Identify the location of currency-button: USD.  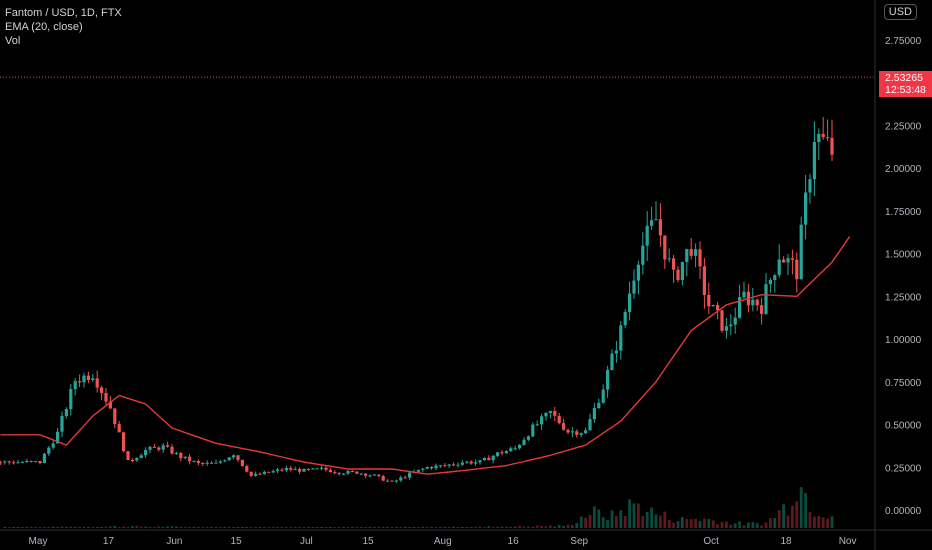
(900, 12).